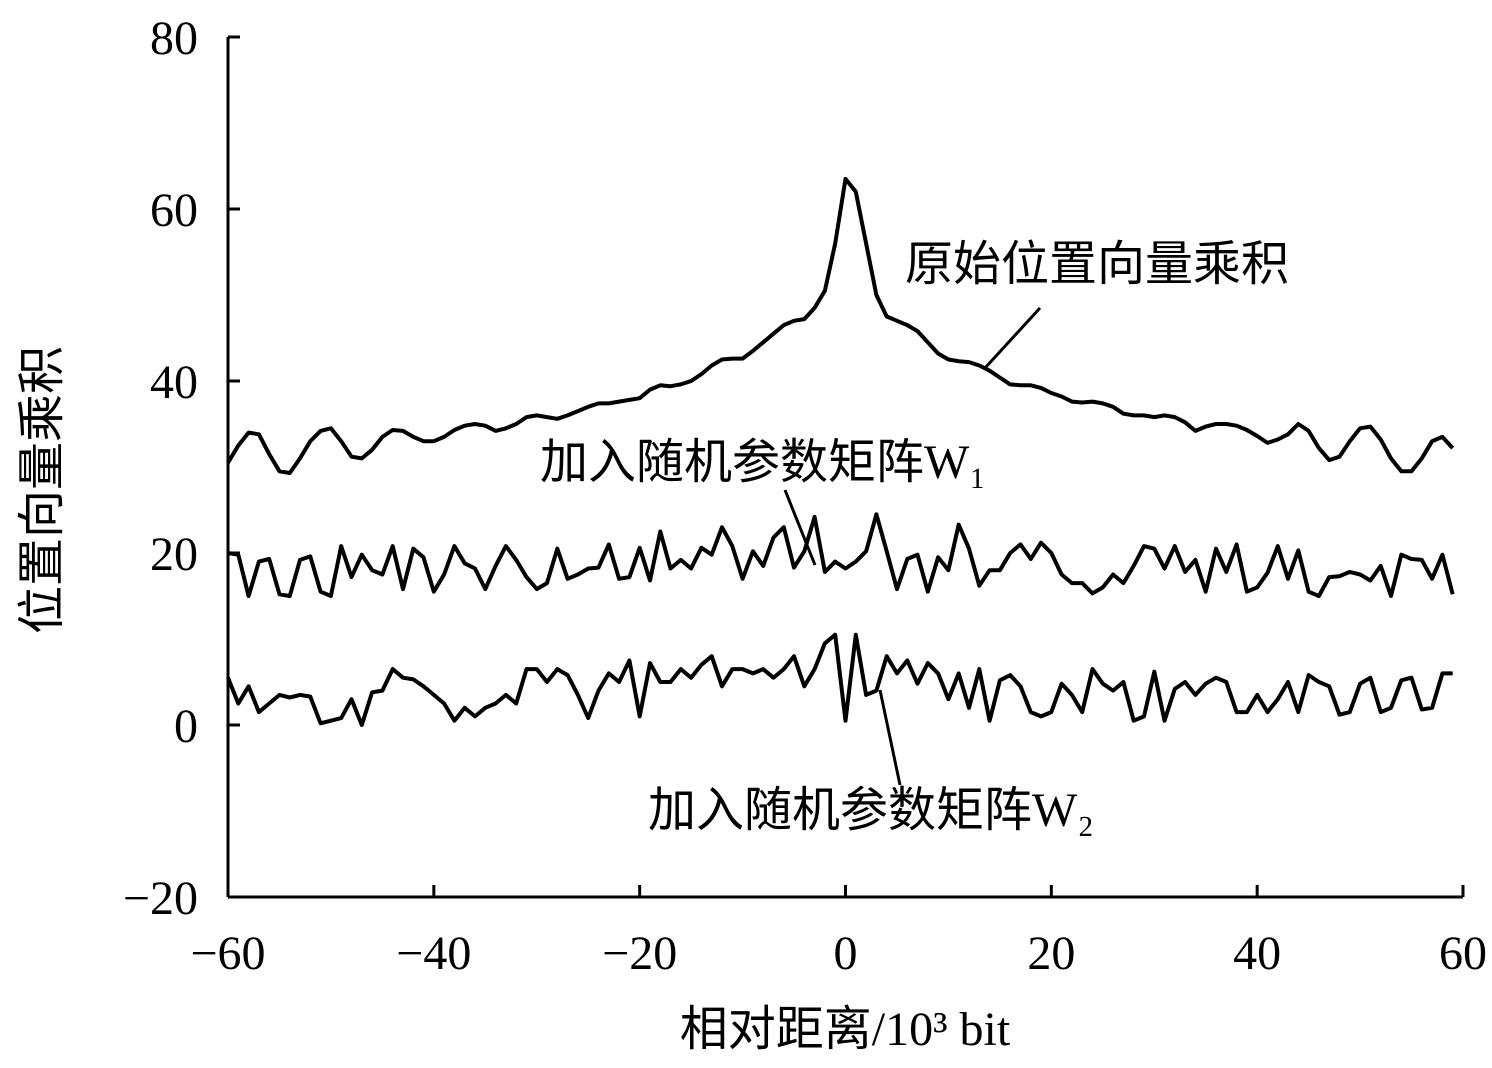 This screenshot has width=1492, height=1068. I want to click on y-tick-label: −20, so click(160, 898).